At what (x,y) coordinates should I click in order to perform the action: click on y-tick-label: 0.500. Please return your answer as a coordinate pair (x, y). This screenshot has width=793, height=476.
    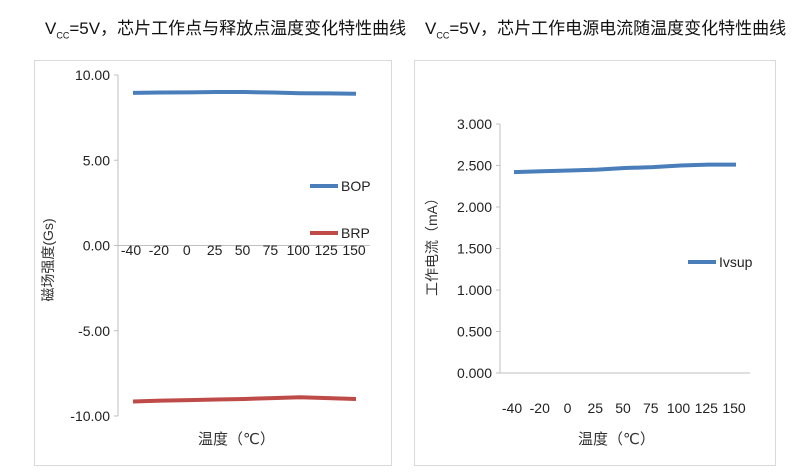
    Looking at the image, I should click on (474, 332).